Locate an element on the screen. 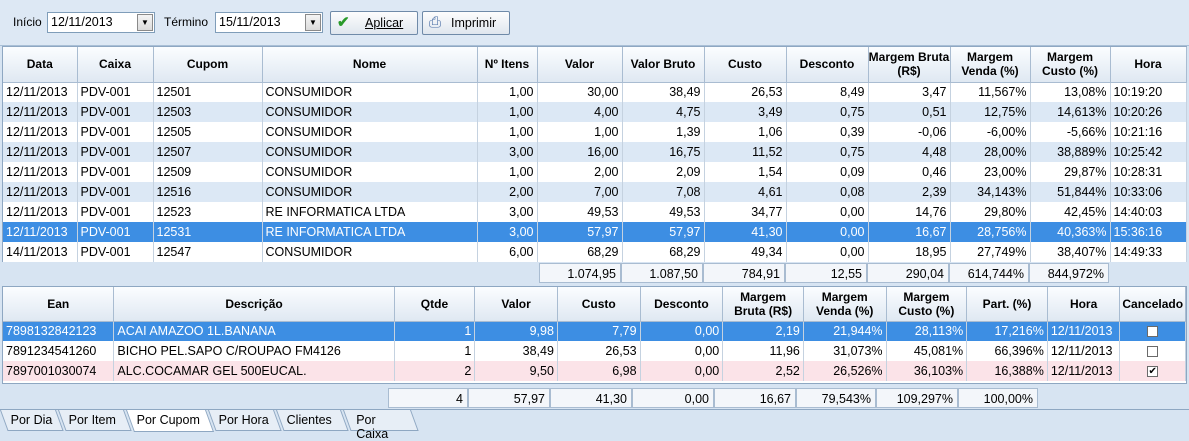 The height and width of the screenshot is (441, 1189). termino-date-picker: 15/11/2013 ▼ is located at coordinates (269, 22).